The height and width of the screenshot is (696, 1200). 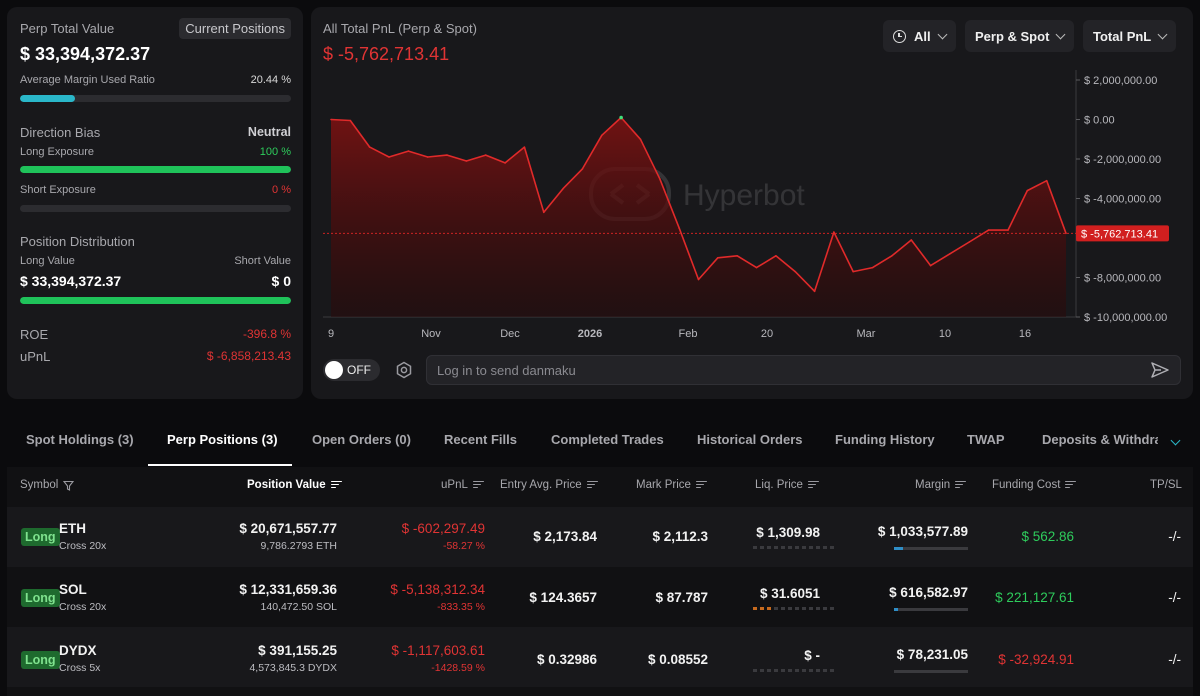 I want to click on danmaku-toggle: OFF, so click(x=351, y=370).